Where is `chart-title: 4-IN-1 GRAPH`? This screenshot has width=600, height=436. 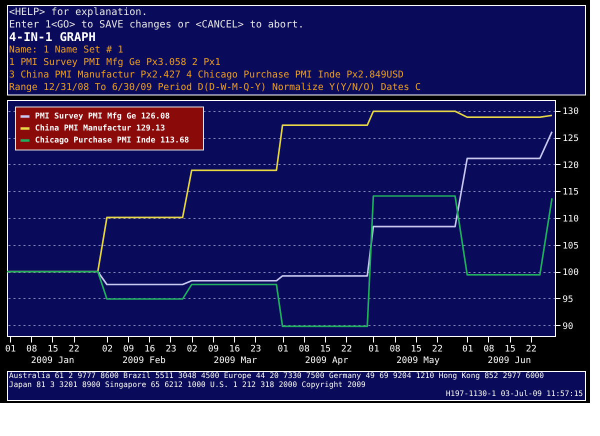 chart-title: 4-IN-1 GRAPH is located at coordinates (52, 37).